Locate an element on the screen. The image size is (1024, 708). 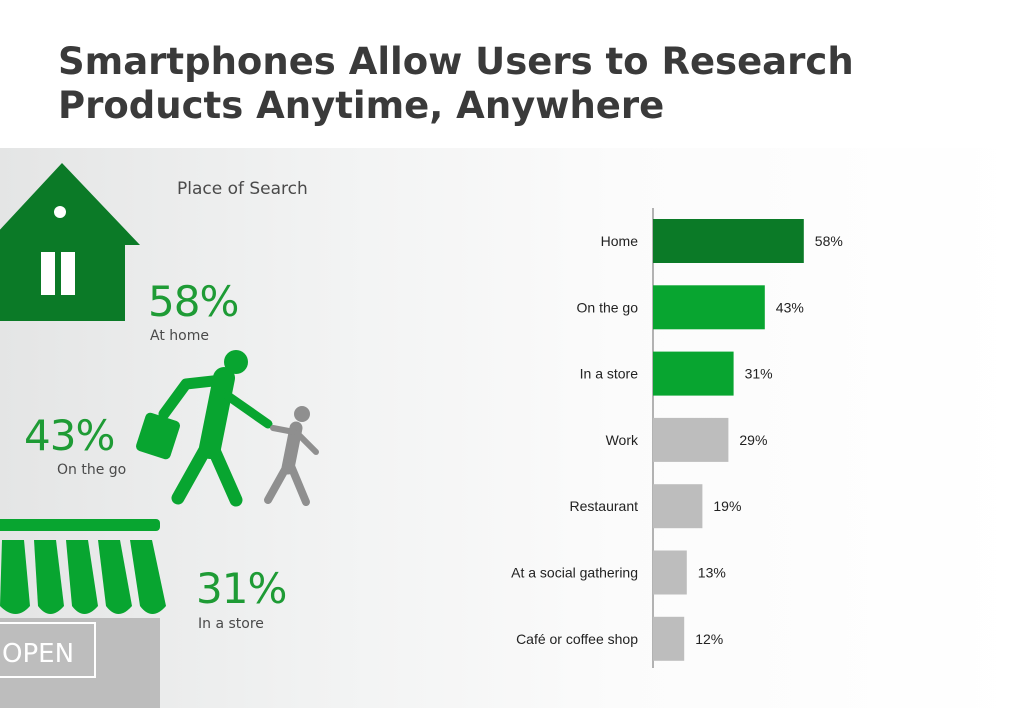
on-the-go-stat-value: 43% is located at coordinates (69, 435).